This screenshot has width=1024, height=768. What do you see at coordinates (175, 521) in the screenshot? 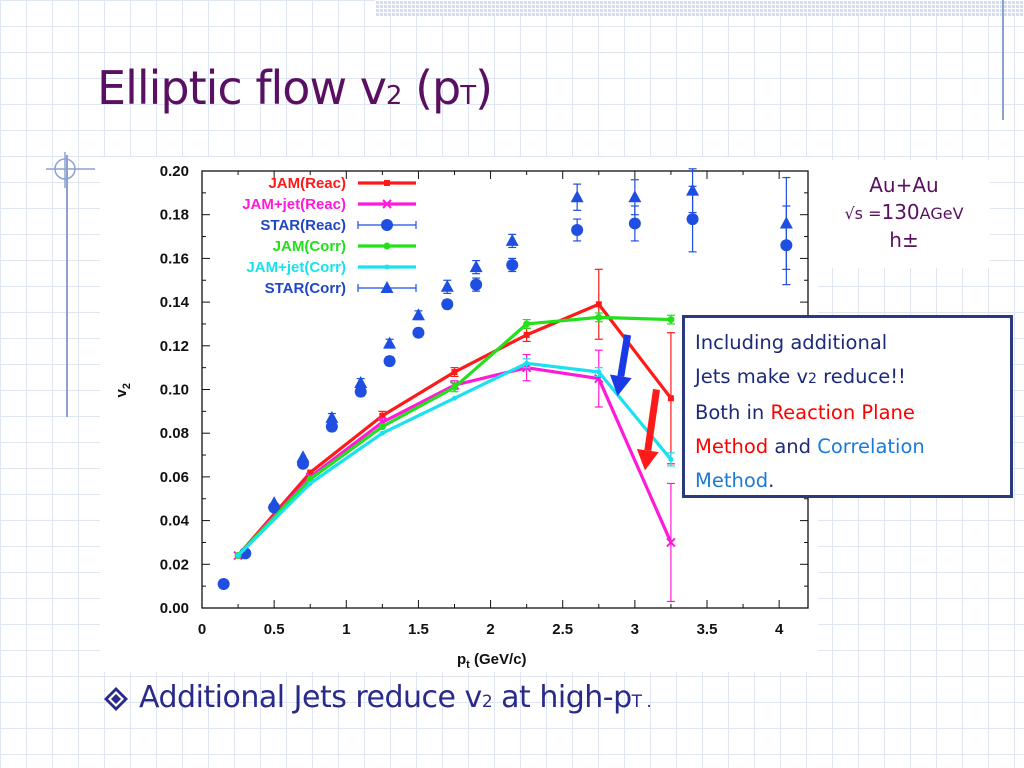
I see `y-tick-label: 0.04` at bounding box center [175, 521].